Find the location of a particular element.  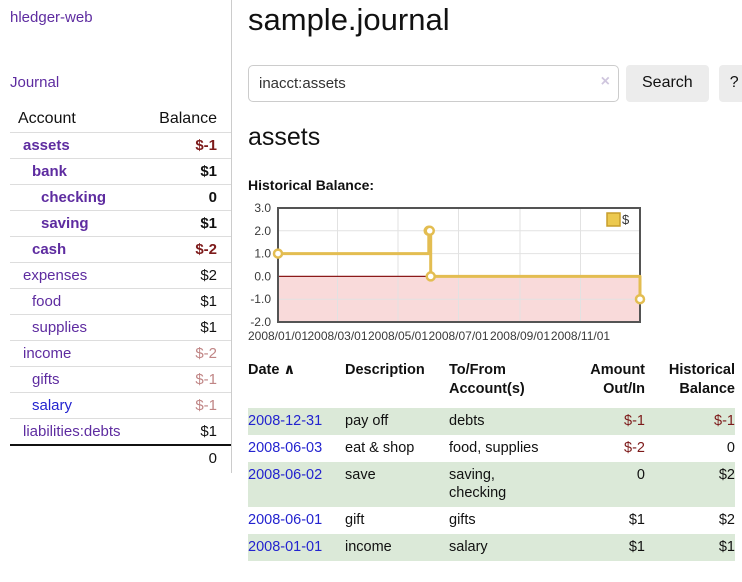

svg-text: 3.0 is located at coordinates (262, 208).